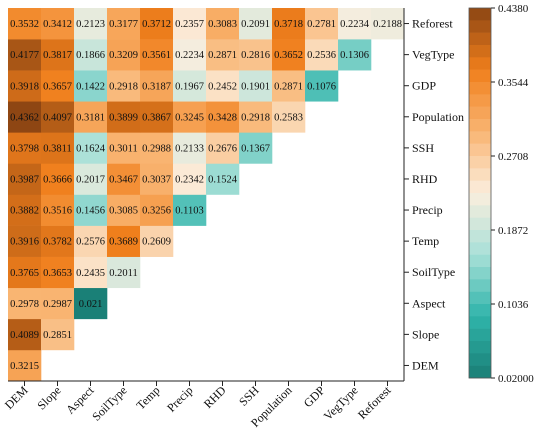 The width and height of the screenshot is (550, 444). I want to click on cell-value-label: 0.2676, so click(222, 148).